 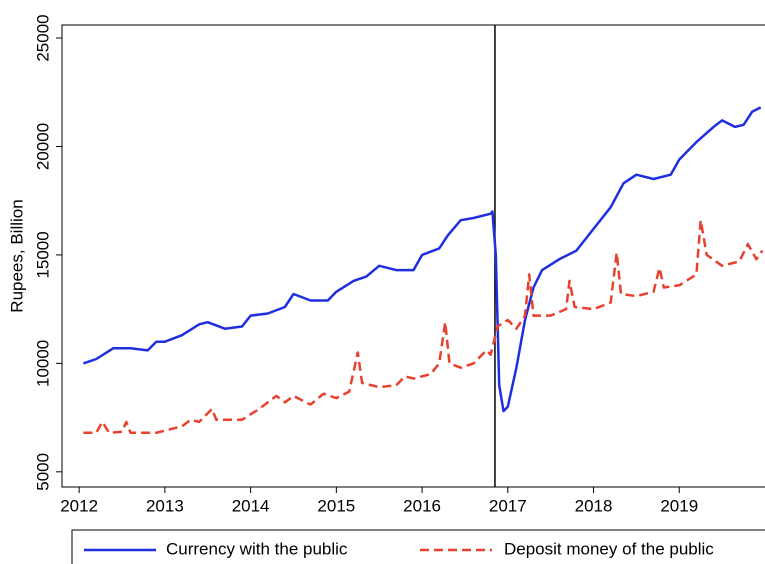 I want to click on x-tick-label: 2016, so click(x=422, y=505).